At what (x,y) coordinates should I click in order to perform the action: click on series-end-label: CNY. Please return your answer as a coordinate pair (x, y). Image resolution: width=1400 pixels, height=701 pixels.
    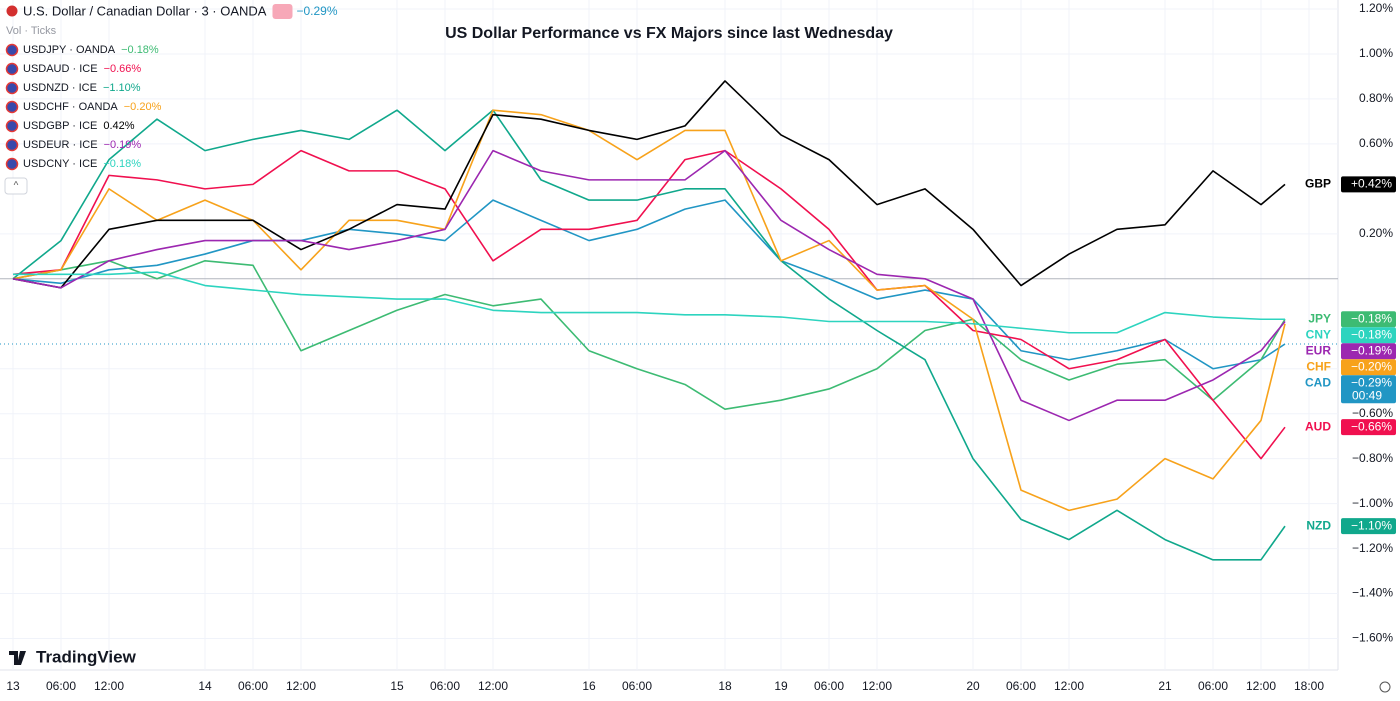
    Looking at the image, I should click on (1318, 334).